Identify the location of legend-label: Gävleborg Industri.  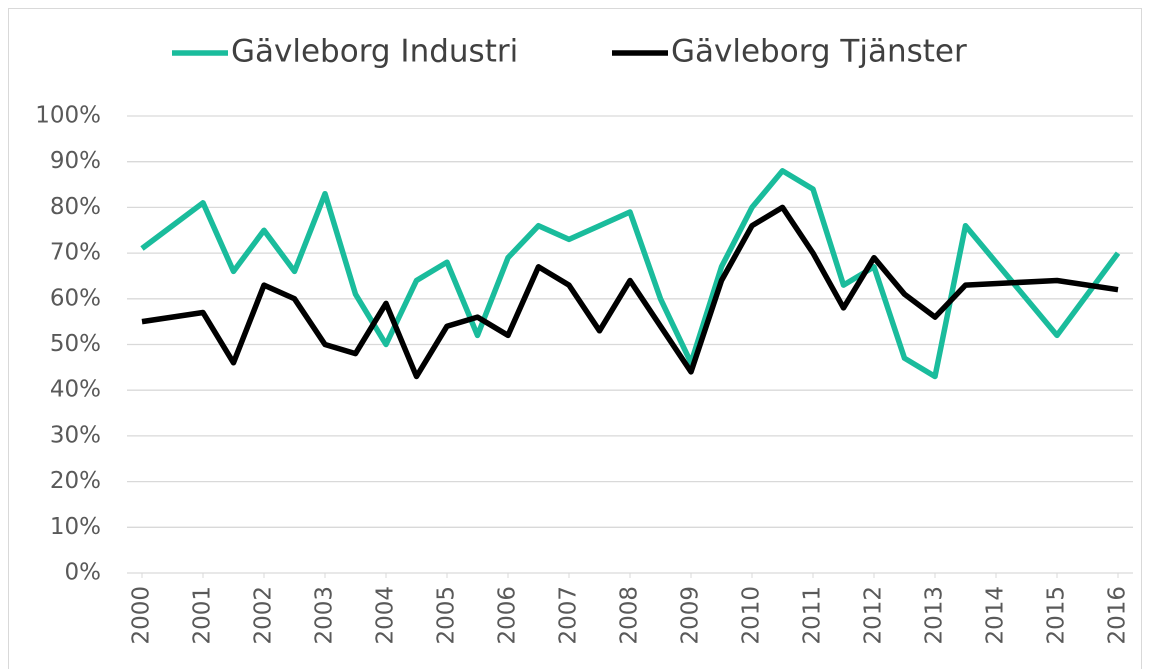
(374, 52).